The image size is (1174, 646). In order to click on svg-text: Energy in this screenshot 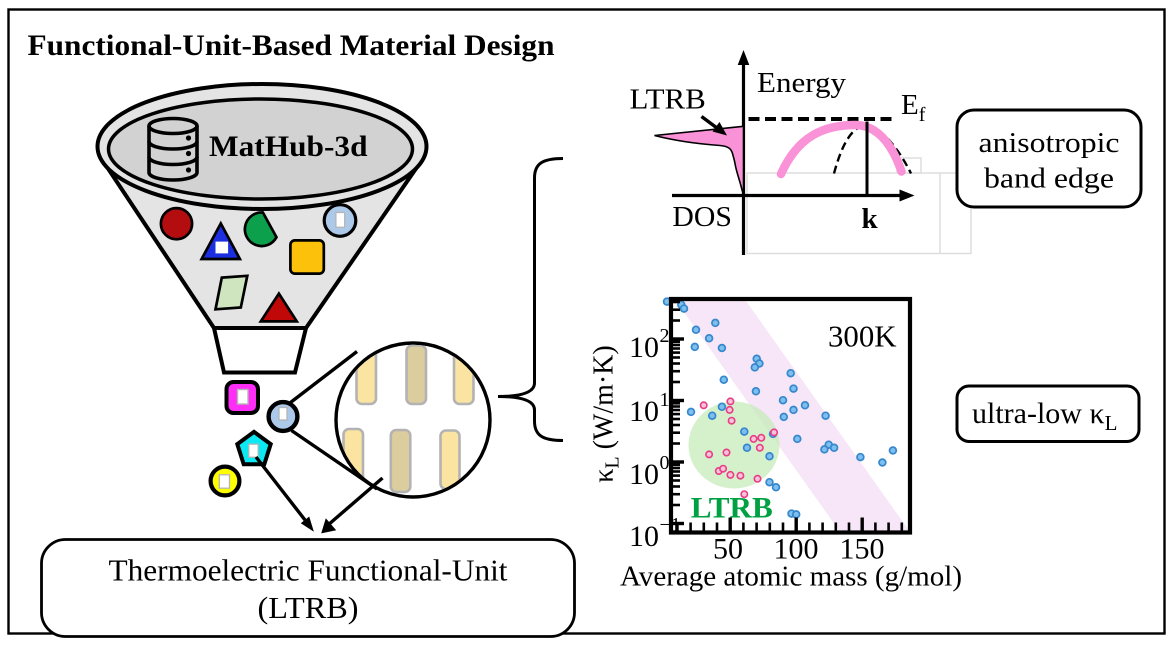, I will do `click(802, 83)`.